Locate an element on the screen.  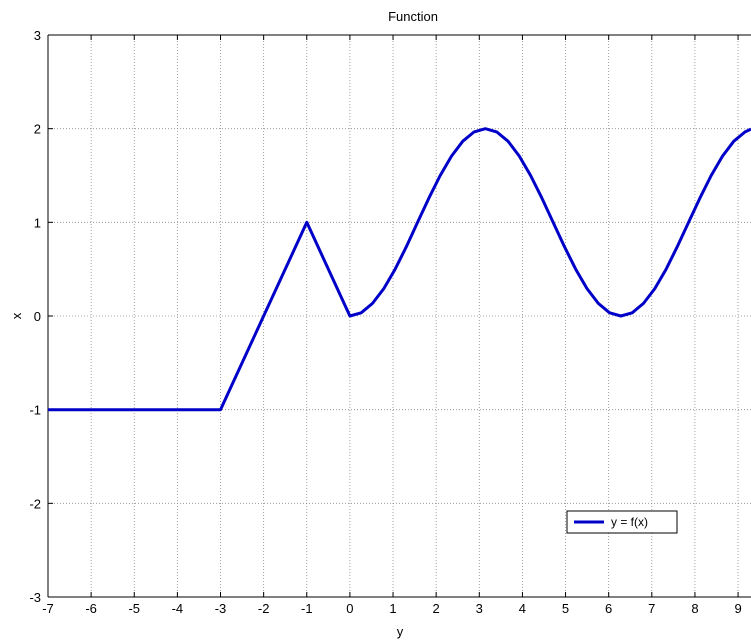
legend-box is located at coordinates (622, 522).